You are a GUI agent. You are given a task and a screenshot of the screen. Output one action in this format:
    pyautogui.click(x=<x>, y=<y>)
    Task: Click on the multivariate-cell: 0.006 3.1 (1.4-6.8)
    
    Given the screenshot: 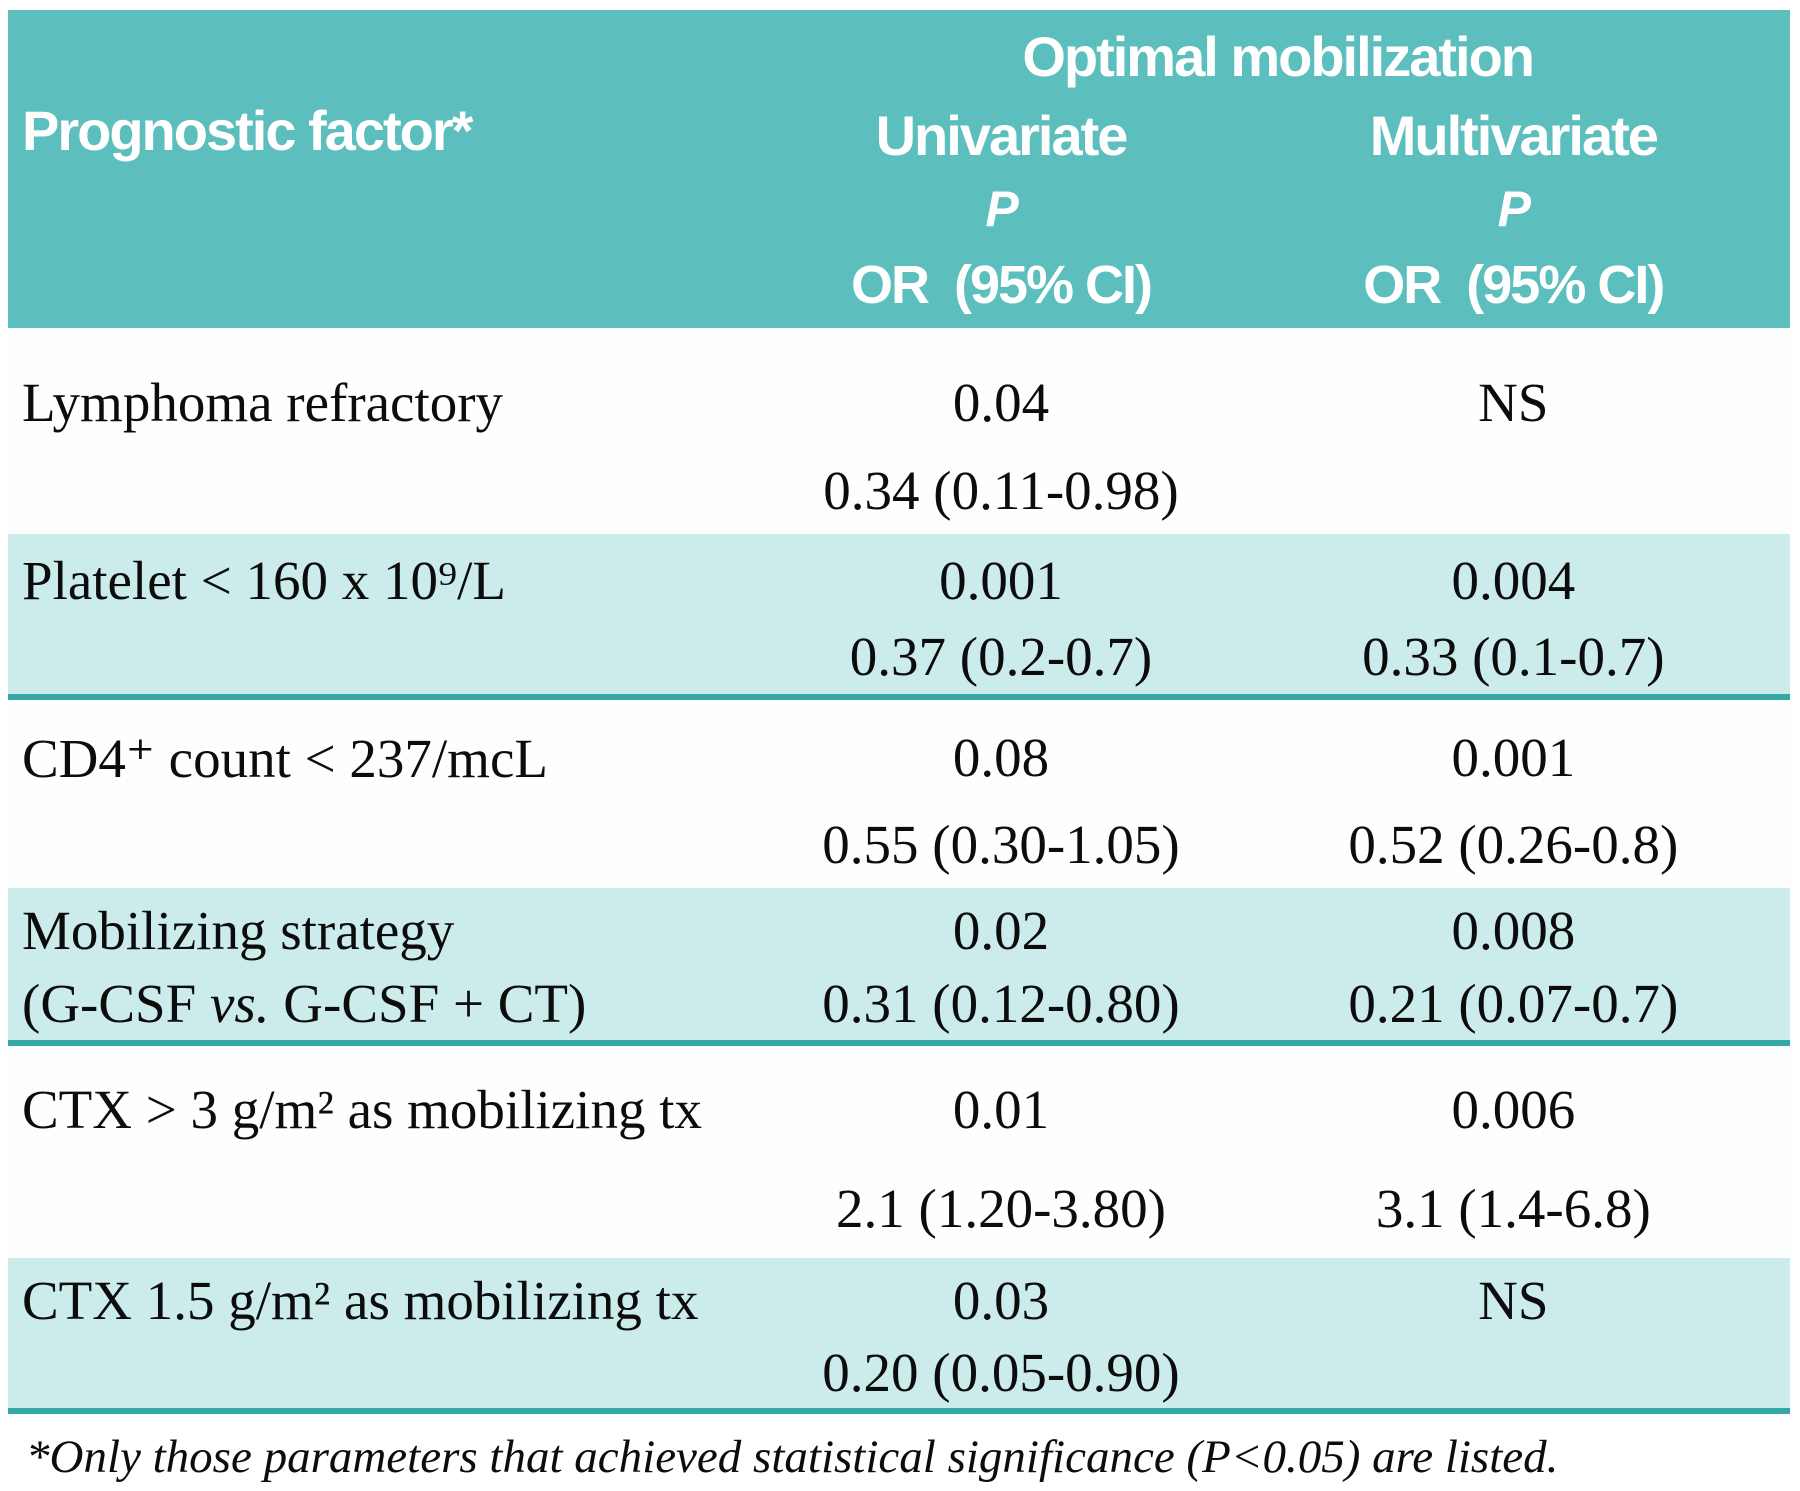 What is the action you would take?
    pyautogui.click(x=1513, y=1159)
    